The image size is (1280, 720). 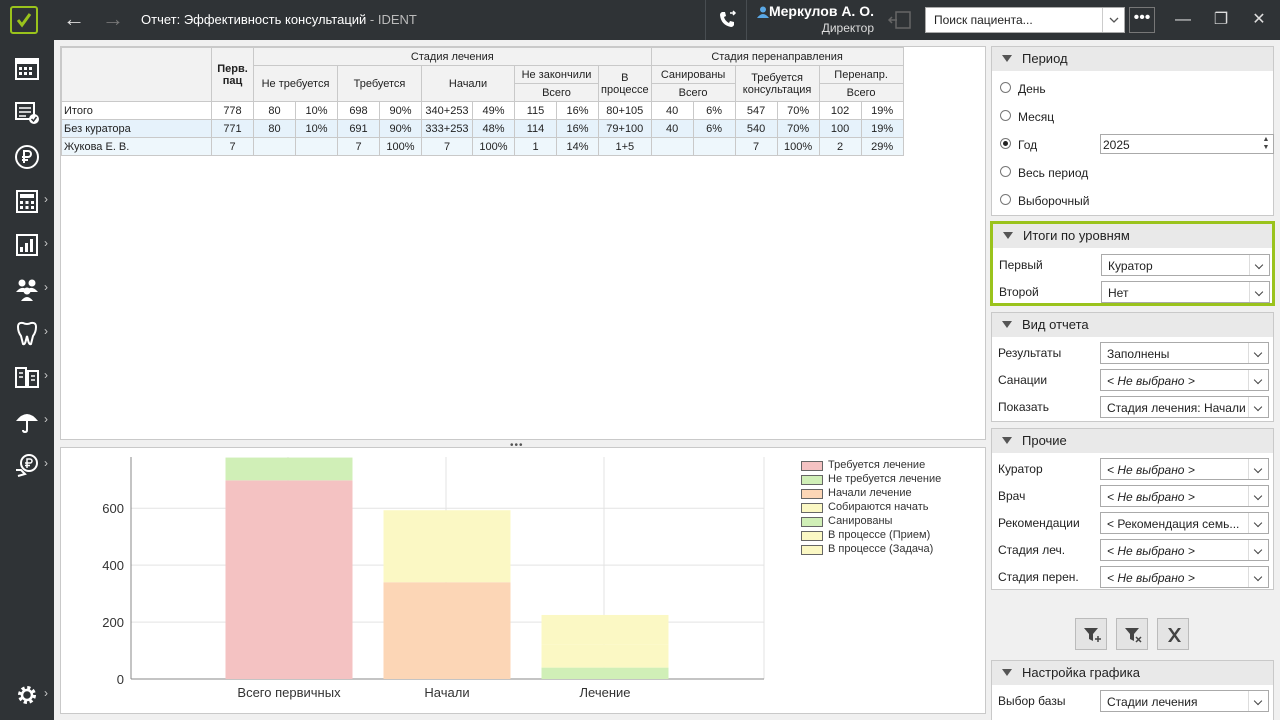 I want to click on spin-up-icon: ▲, so click(x=1266, y=139).